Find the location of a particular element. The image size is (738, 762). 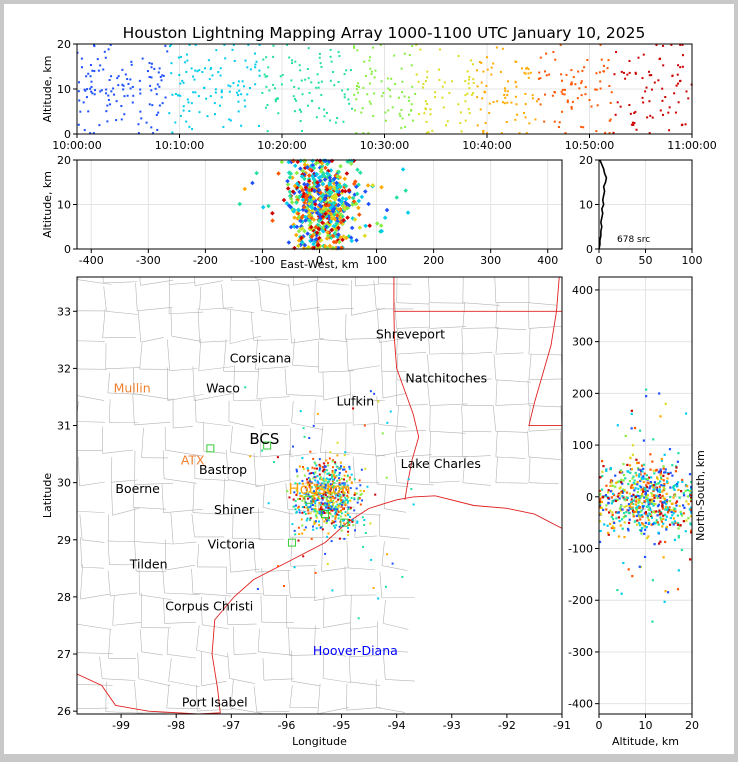

time-alt-xtick-label: 10:10:00 is located at coordinates (179, 145).